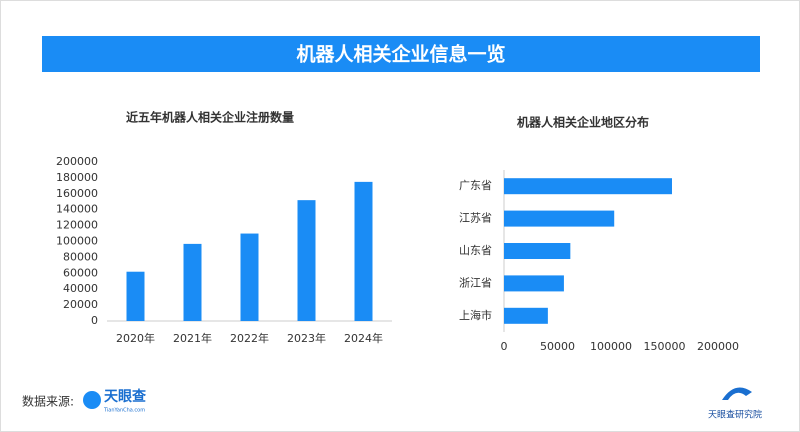  Describe the element at coordinates (611, 346) in the screenshot. I see `x-tick-label: 100000` at that location.